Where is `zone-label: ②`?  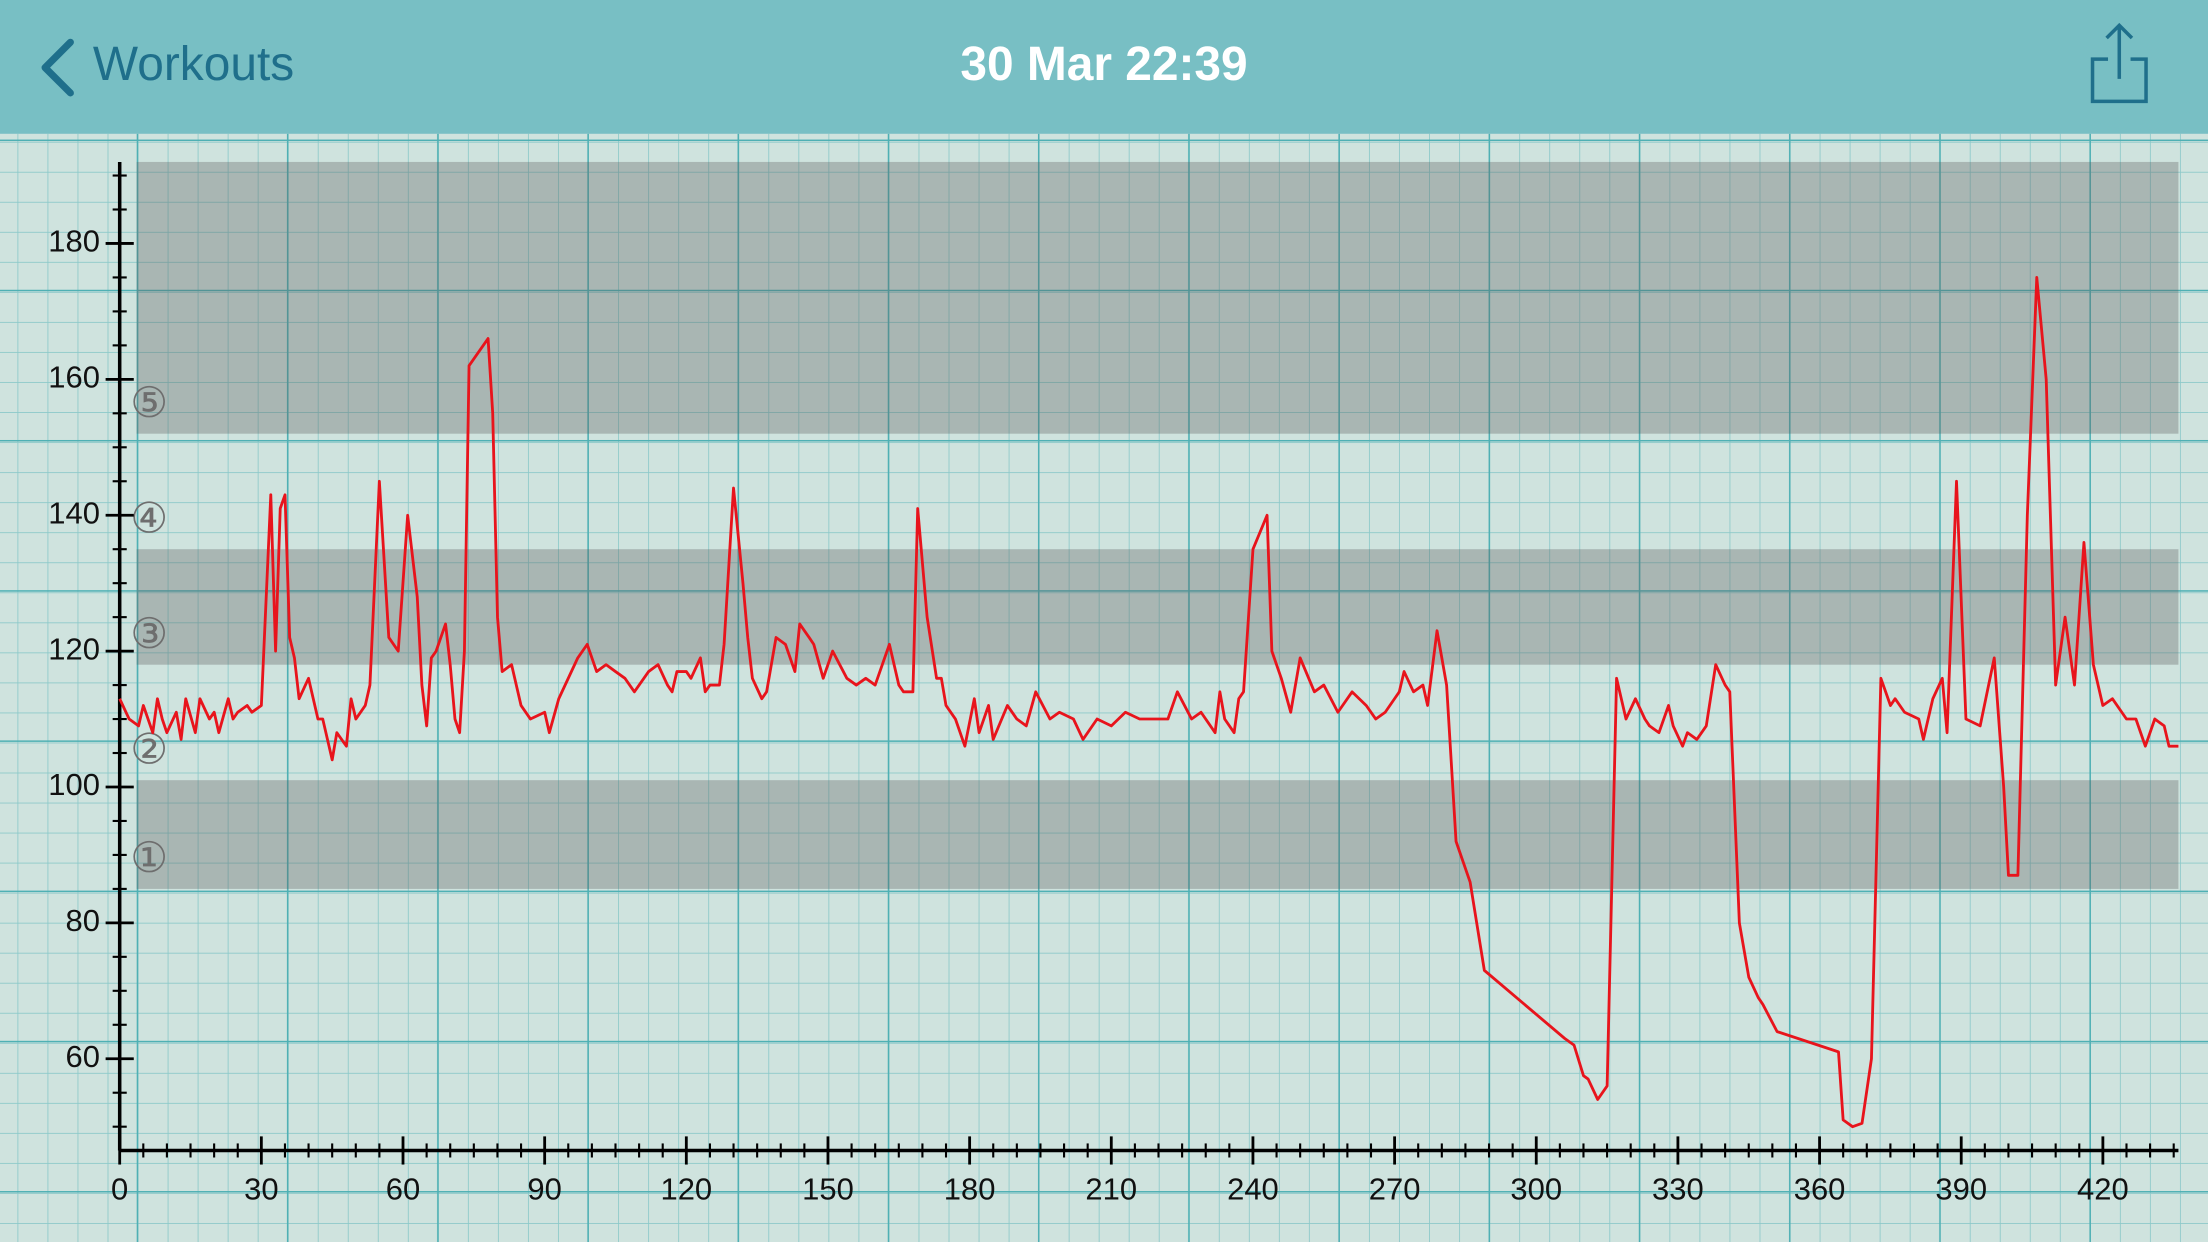 zone-label: ② is located at coordinates (149, 749).